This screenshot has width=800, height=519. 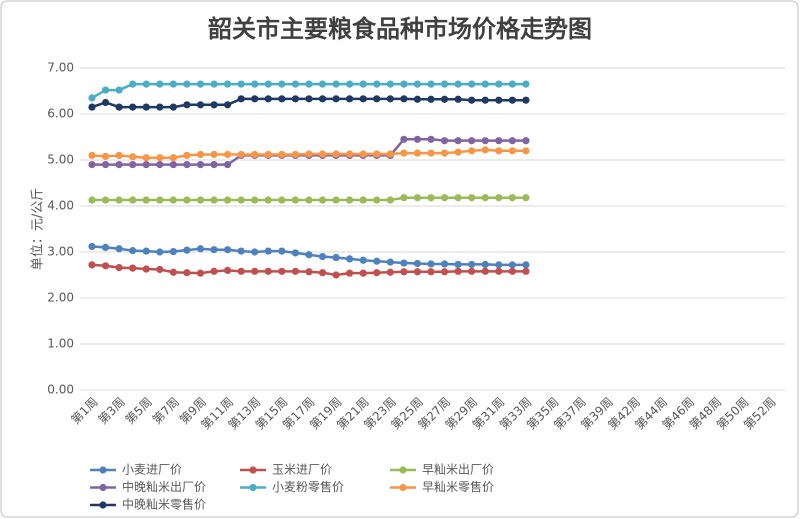 What do you see at coordinates (60, 206) in the screenshot?
I see `y-tick-label: 4.00` at bounding box center [60, 206].